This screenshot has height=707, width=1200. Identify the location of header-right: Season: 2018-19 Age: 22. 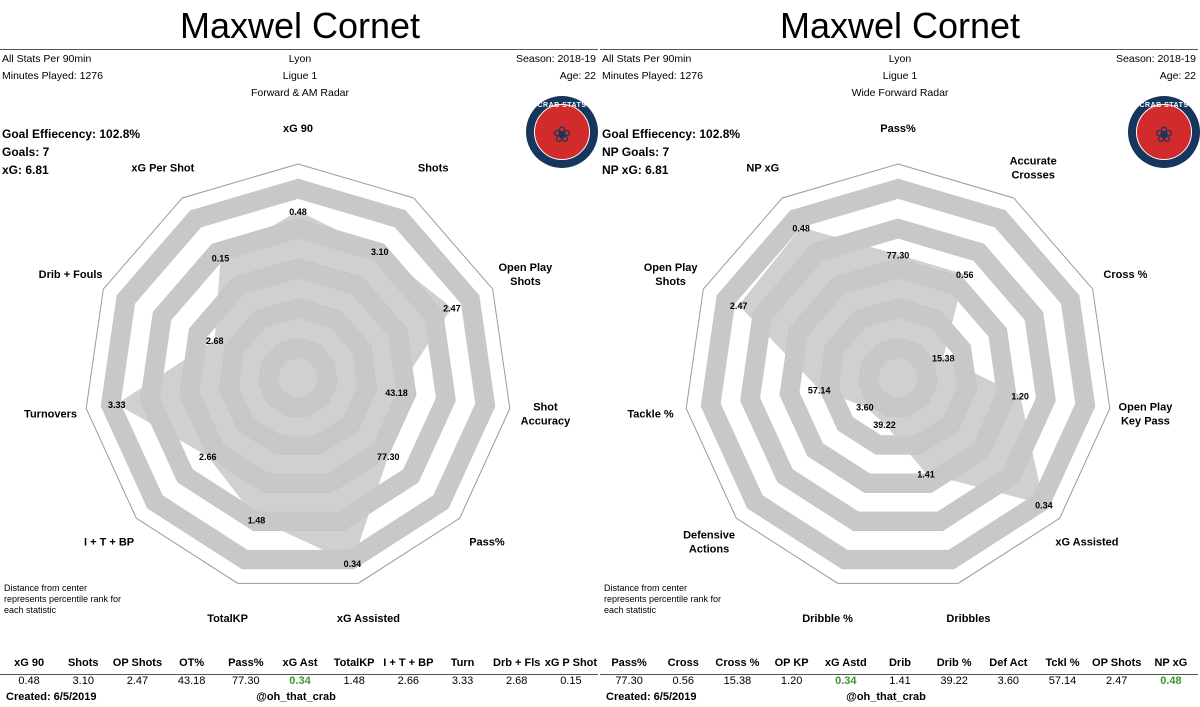
(1156, 68).